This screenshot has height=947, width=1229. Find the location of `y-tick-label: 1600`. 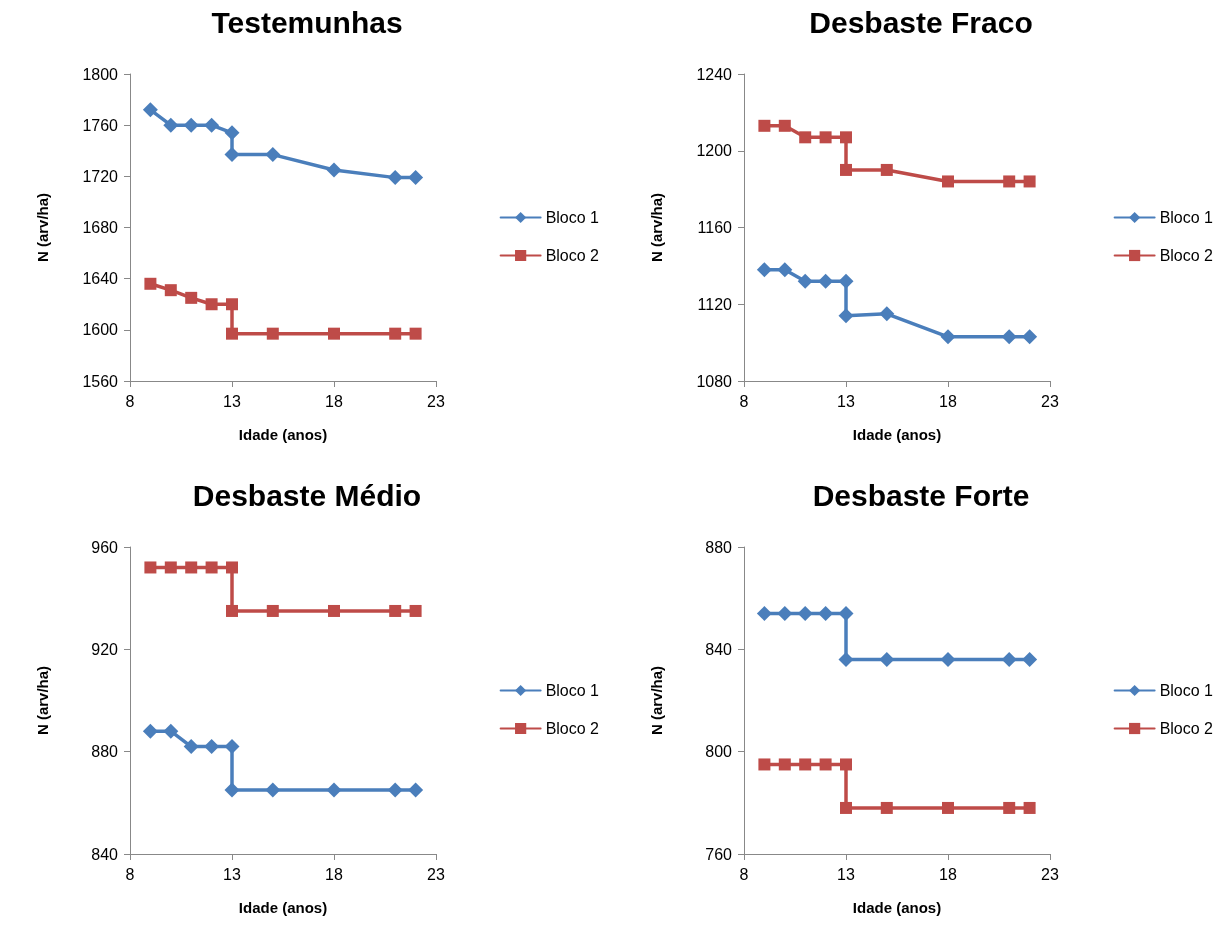

y-tick-label: 1600 is located at coordinates (100, 330).